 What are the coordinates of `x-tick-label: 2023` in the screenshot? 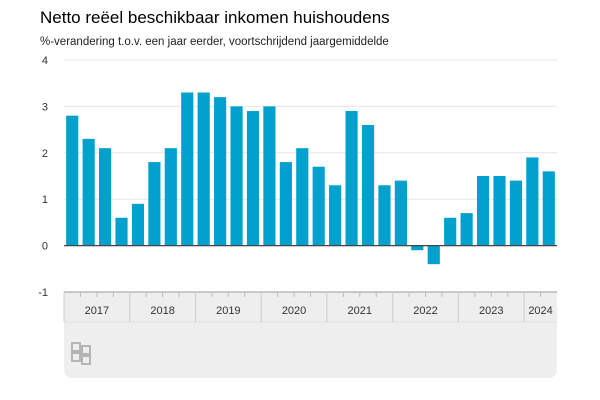 It's located at (491, 311).